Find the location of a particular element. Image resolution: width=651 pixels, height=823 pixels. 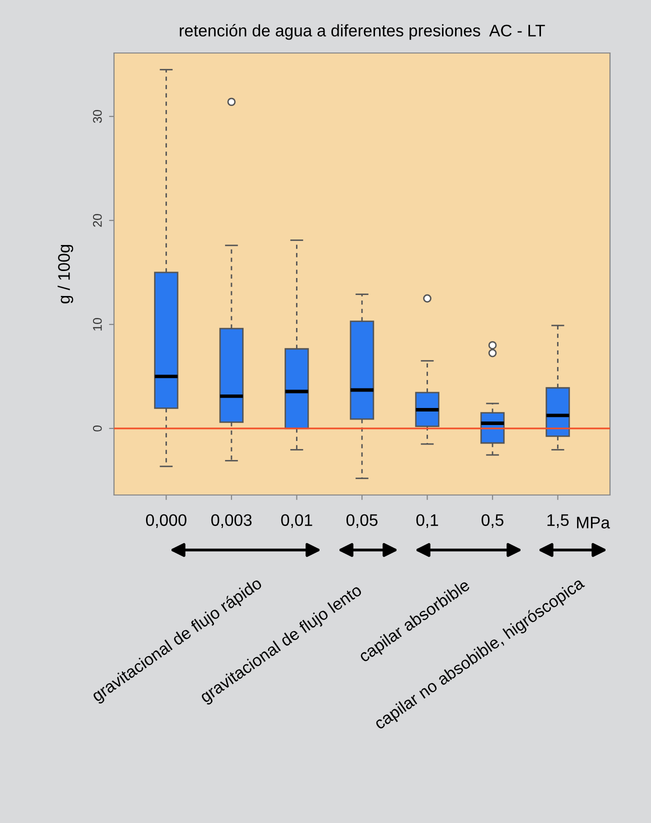

x-tick-label: 1,5 is located at coordinates (558, 521).